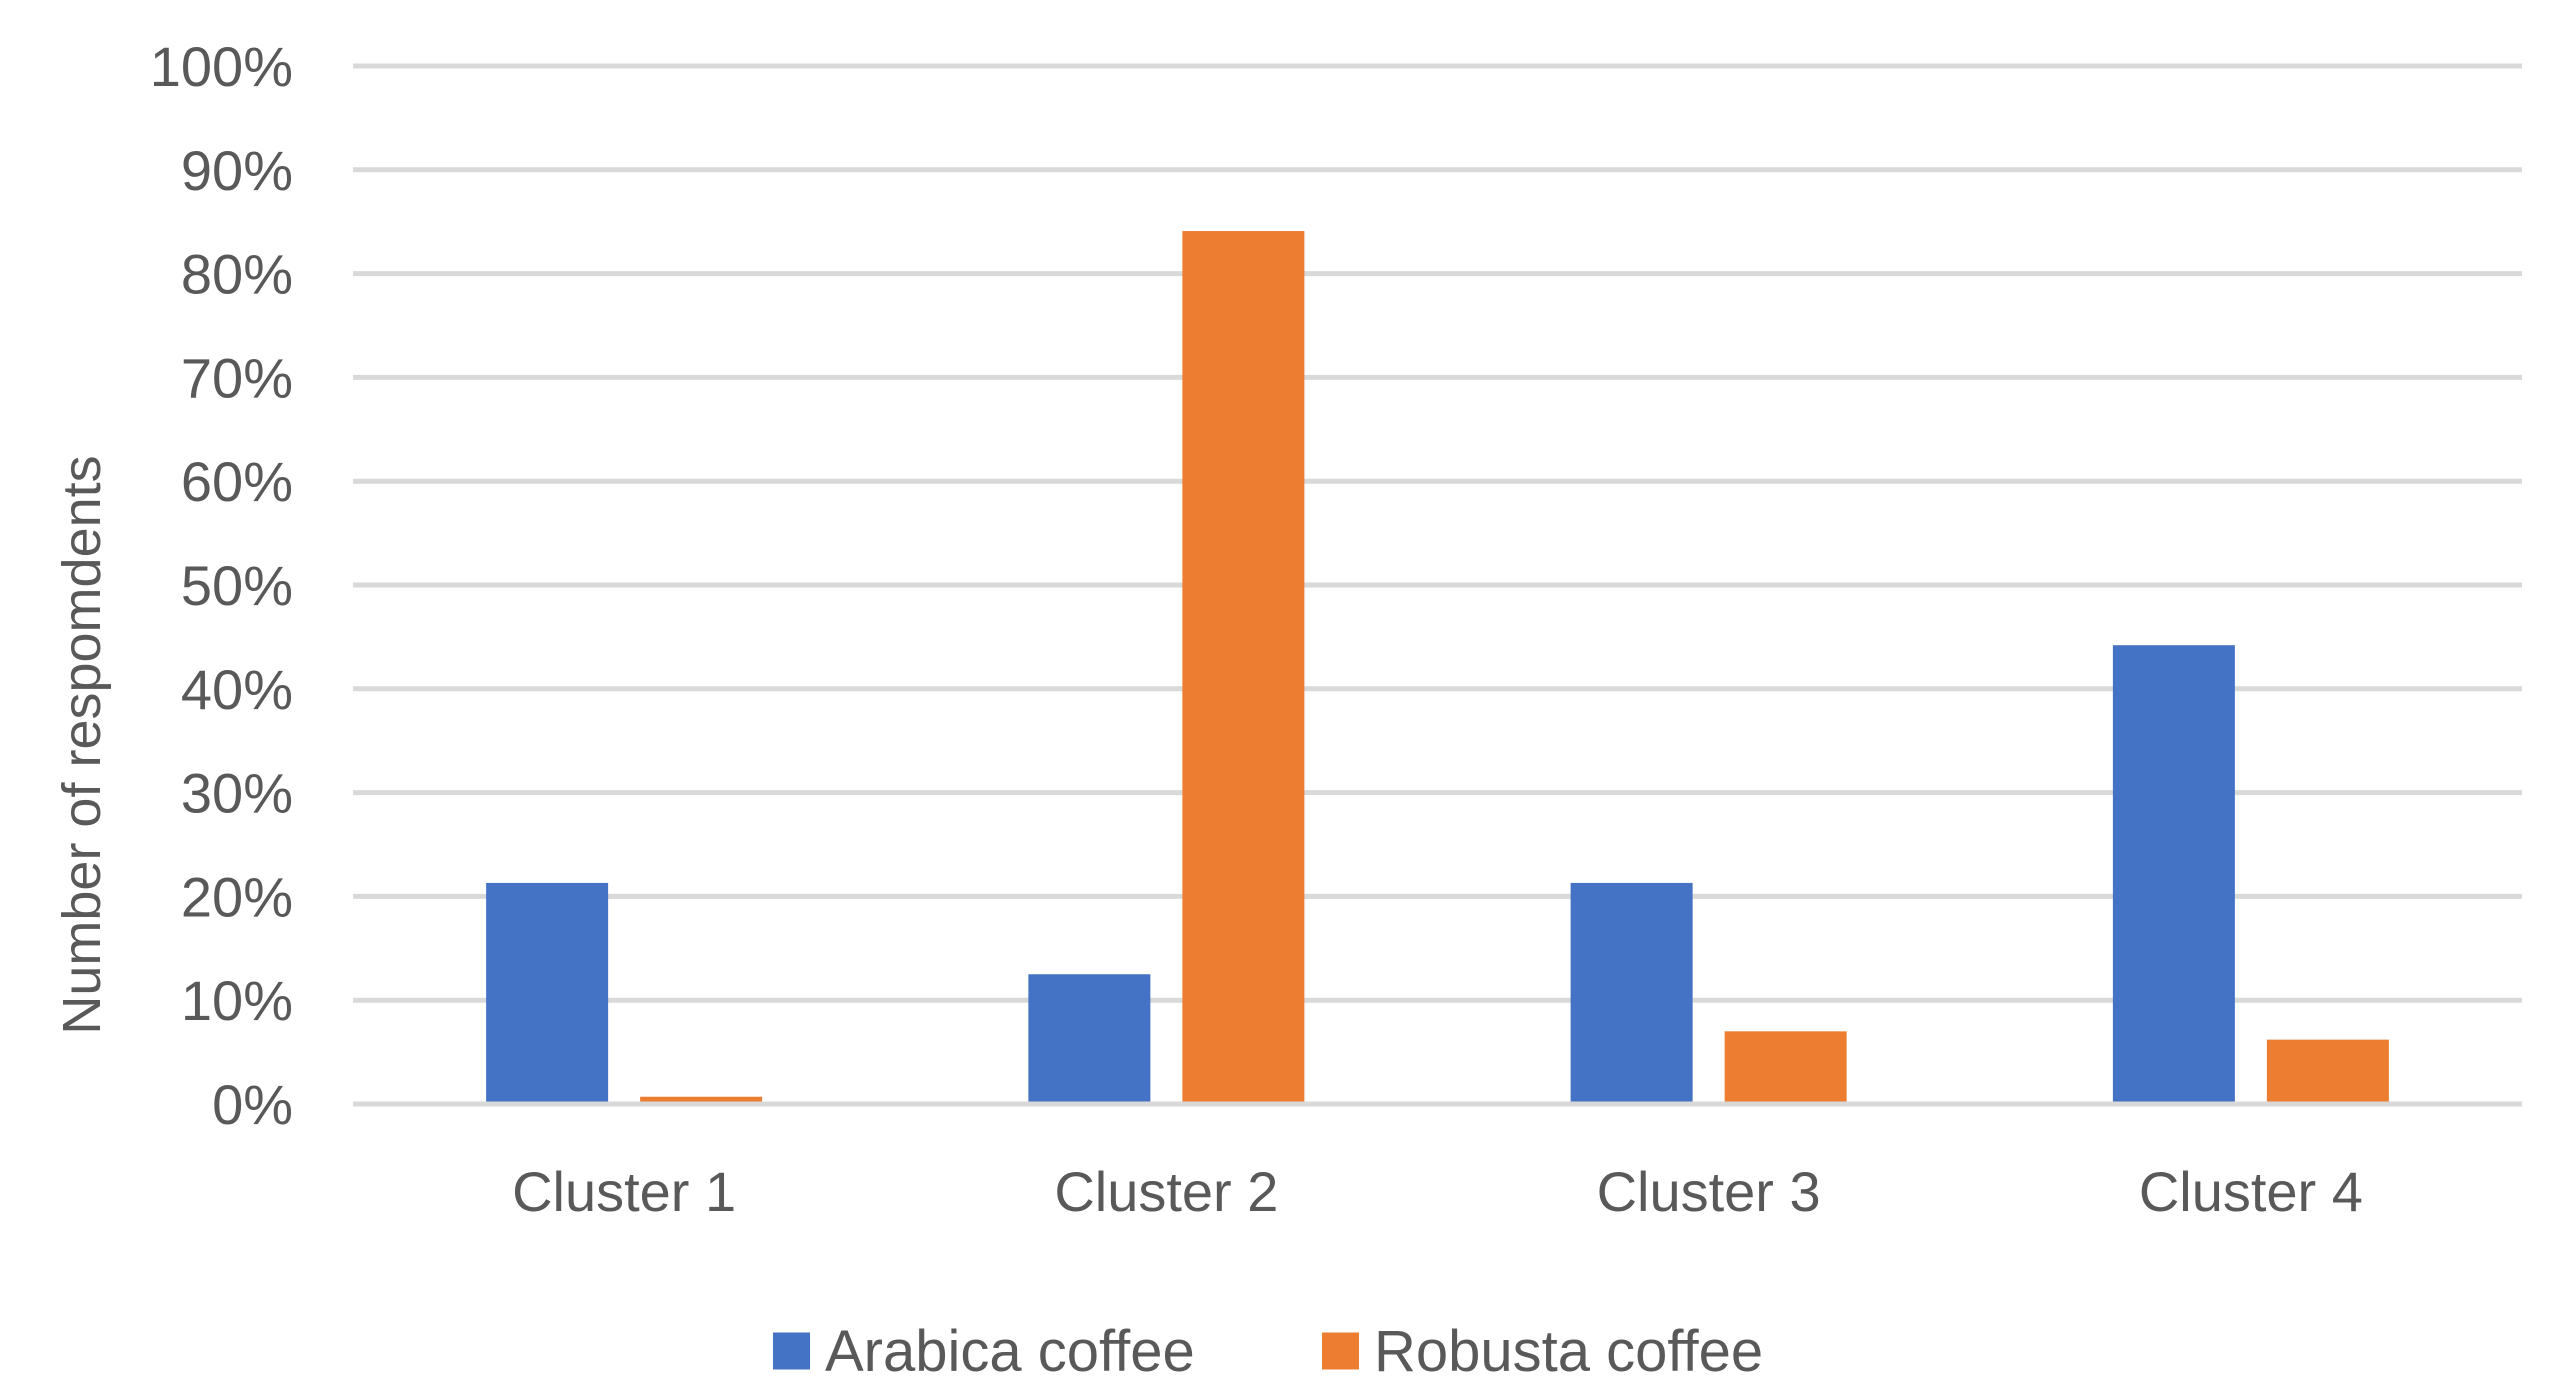  Describe the element at coordinates (82, 744) in the screenshot. I see `y-axis-title: Number of respomdents` at that location.